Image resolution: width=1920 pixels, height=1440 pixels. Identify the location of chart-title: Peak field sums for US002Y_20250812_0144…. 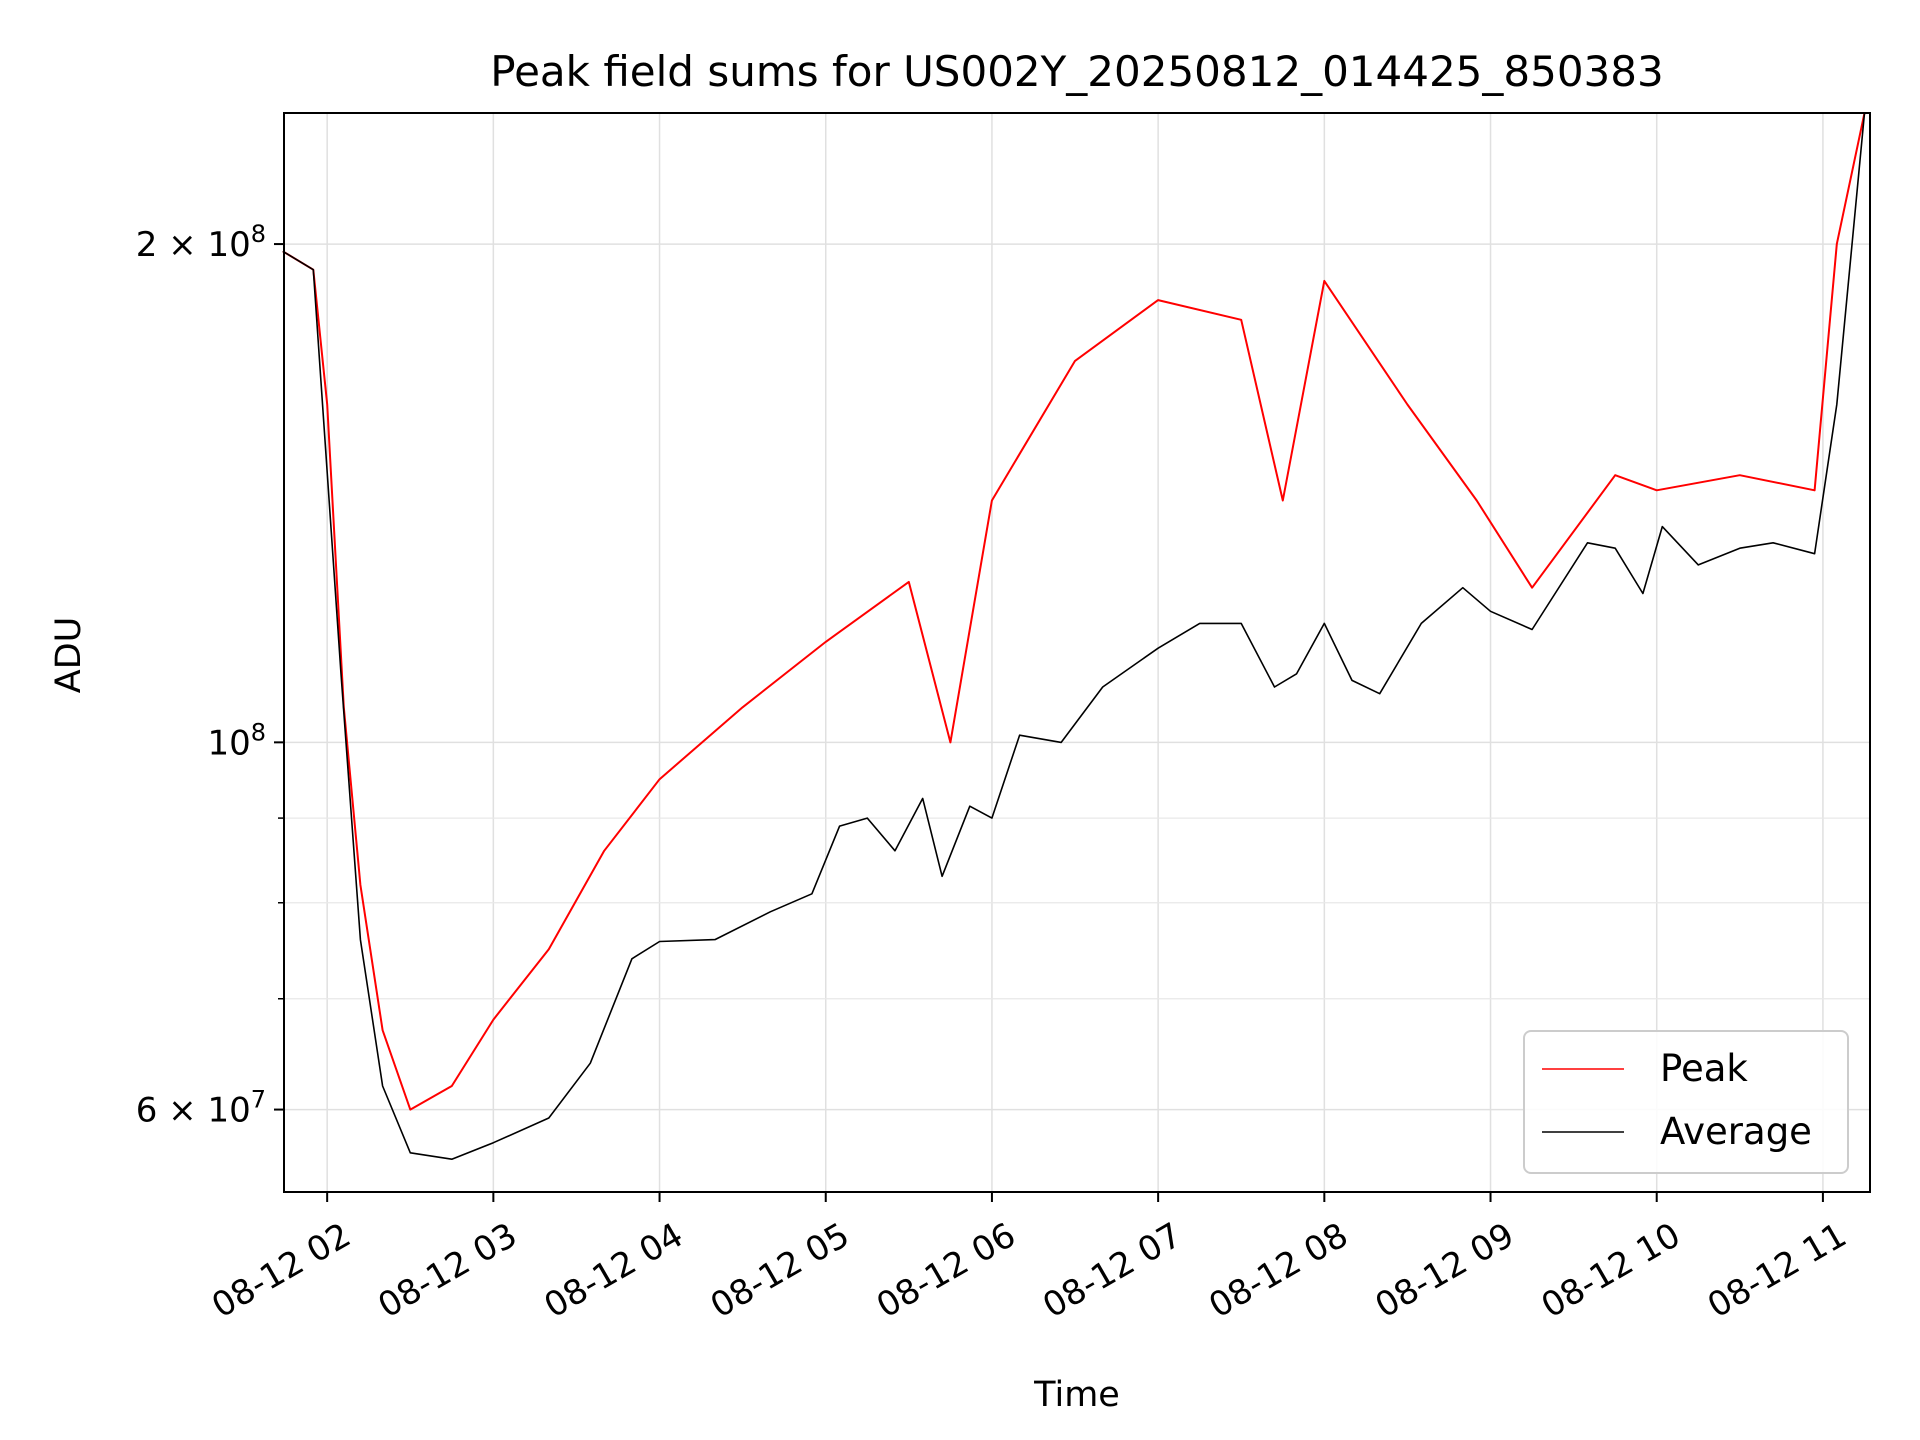
(1076, 71).